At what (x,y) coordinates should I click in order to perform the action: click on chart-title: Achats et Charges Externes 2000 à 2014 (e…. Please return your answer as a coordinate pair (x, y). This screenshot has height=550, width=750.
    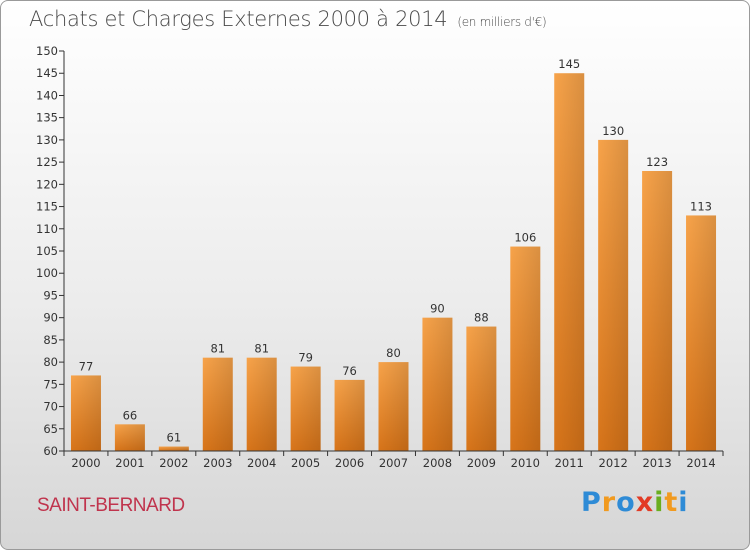
    Looking at the image, I should click on (288, 19).